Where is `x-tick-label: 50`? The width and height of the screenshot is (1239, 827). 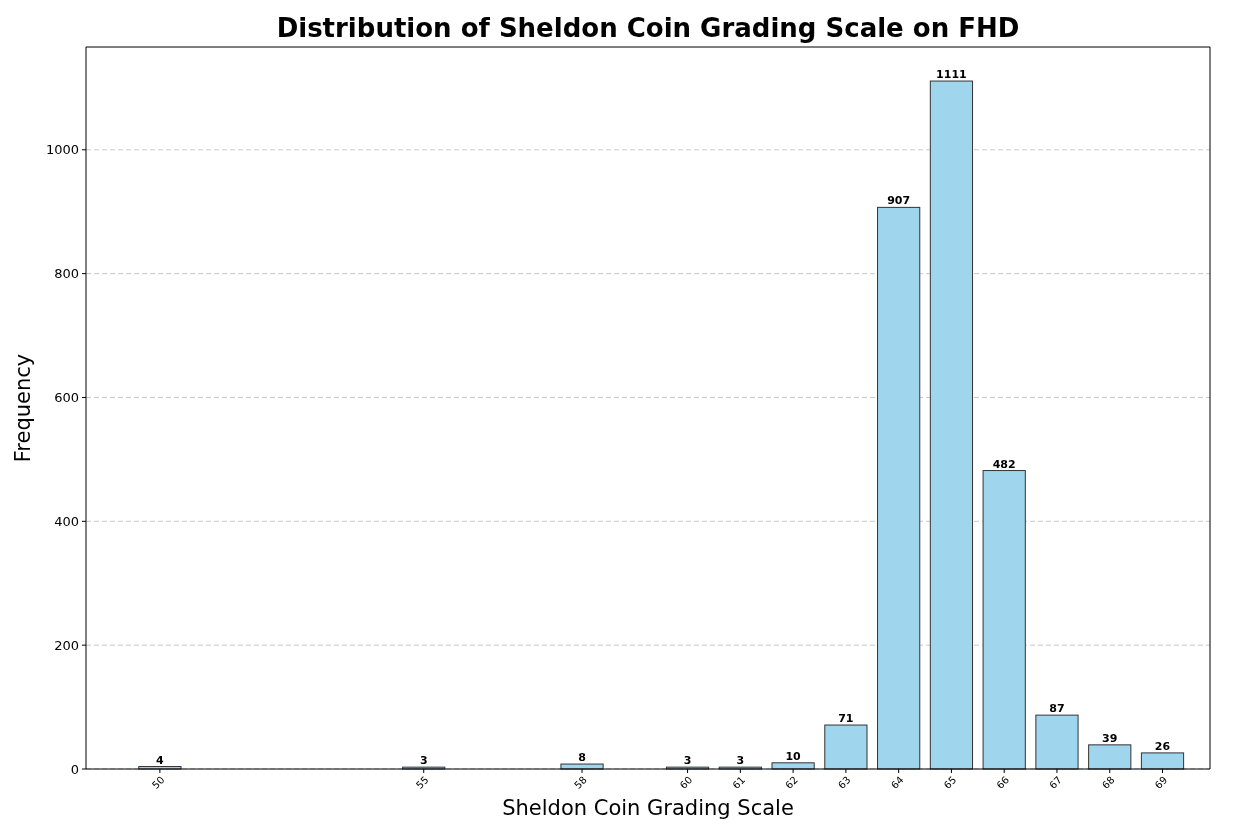 x-tick-label: 50 is located at coordinates (158, 782).